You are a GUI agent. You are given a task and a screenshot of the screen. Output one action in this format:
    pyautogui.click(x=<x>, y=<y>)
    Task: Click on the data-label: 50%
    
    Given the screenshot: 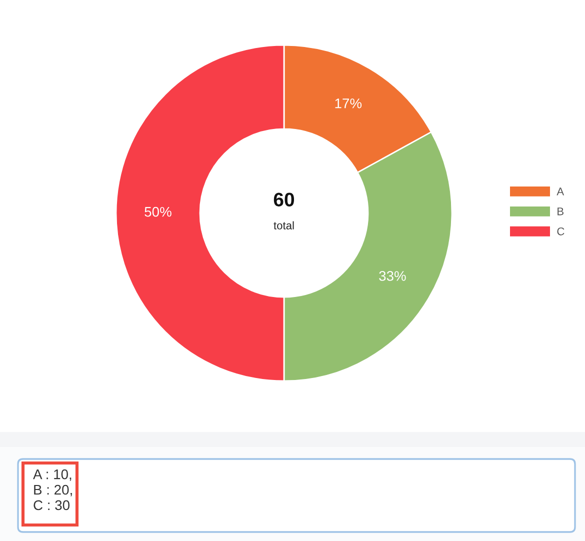 What is the action you would take?
    pyautogui.click(x=158, y=211)
    